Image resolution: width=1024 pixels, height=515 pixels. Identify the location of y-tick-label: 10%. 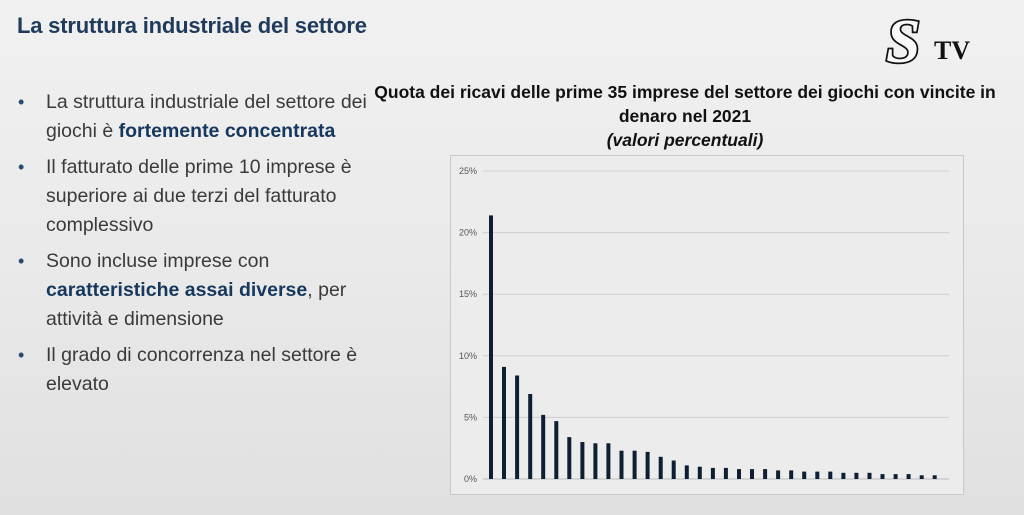
(468, 356).